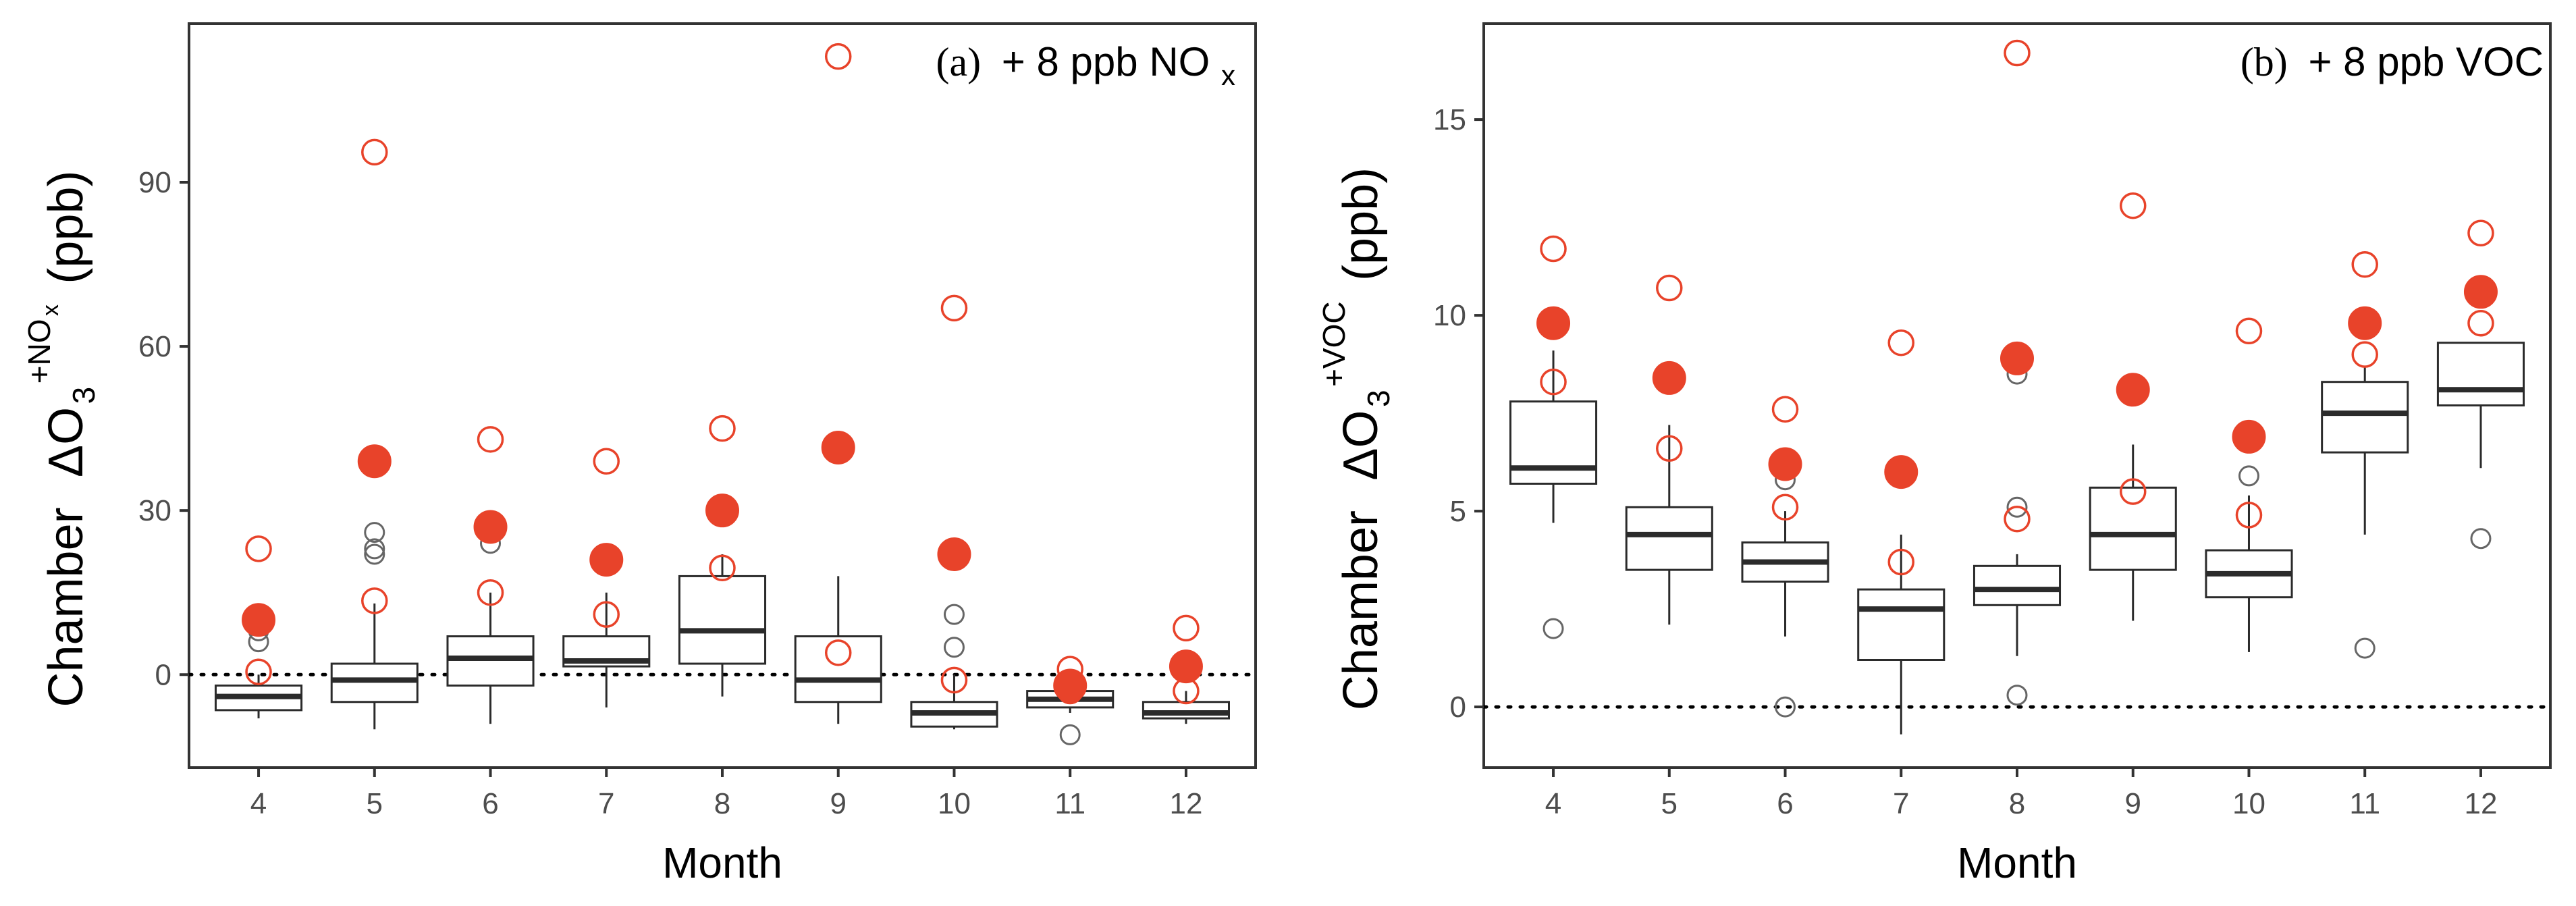  Describe the element at coordinates (954, 804) in the screenshot. I see `panel-a-x-tick-label: 10` at that location.